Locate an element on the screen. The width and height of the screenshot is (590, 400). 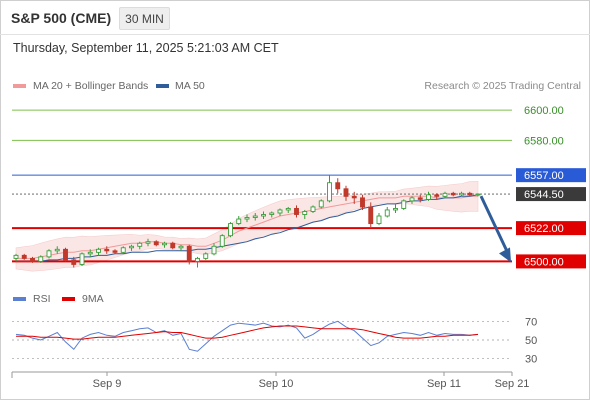
price-label-resistance: 6557.00 is located at coordinates (551, 175).